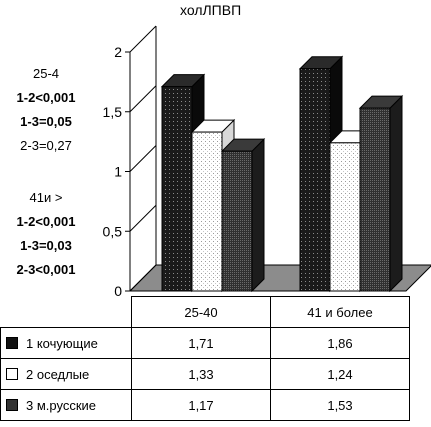  What do you see at coordinates (46, 73) in the screenshot?
I see `stats-header: 25-4` at bounding box center [46, 73].